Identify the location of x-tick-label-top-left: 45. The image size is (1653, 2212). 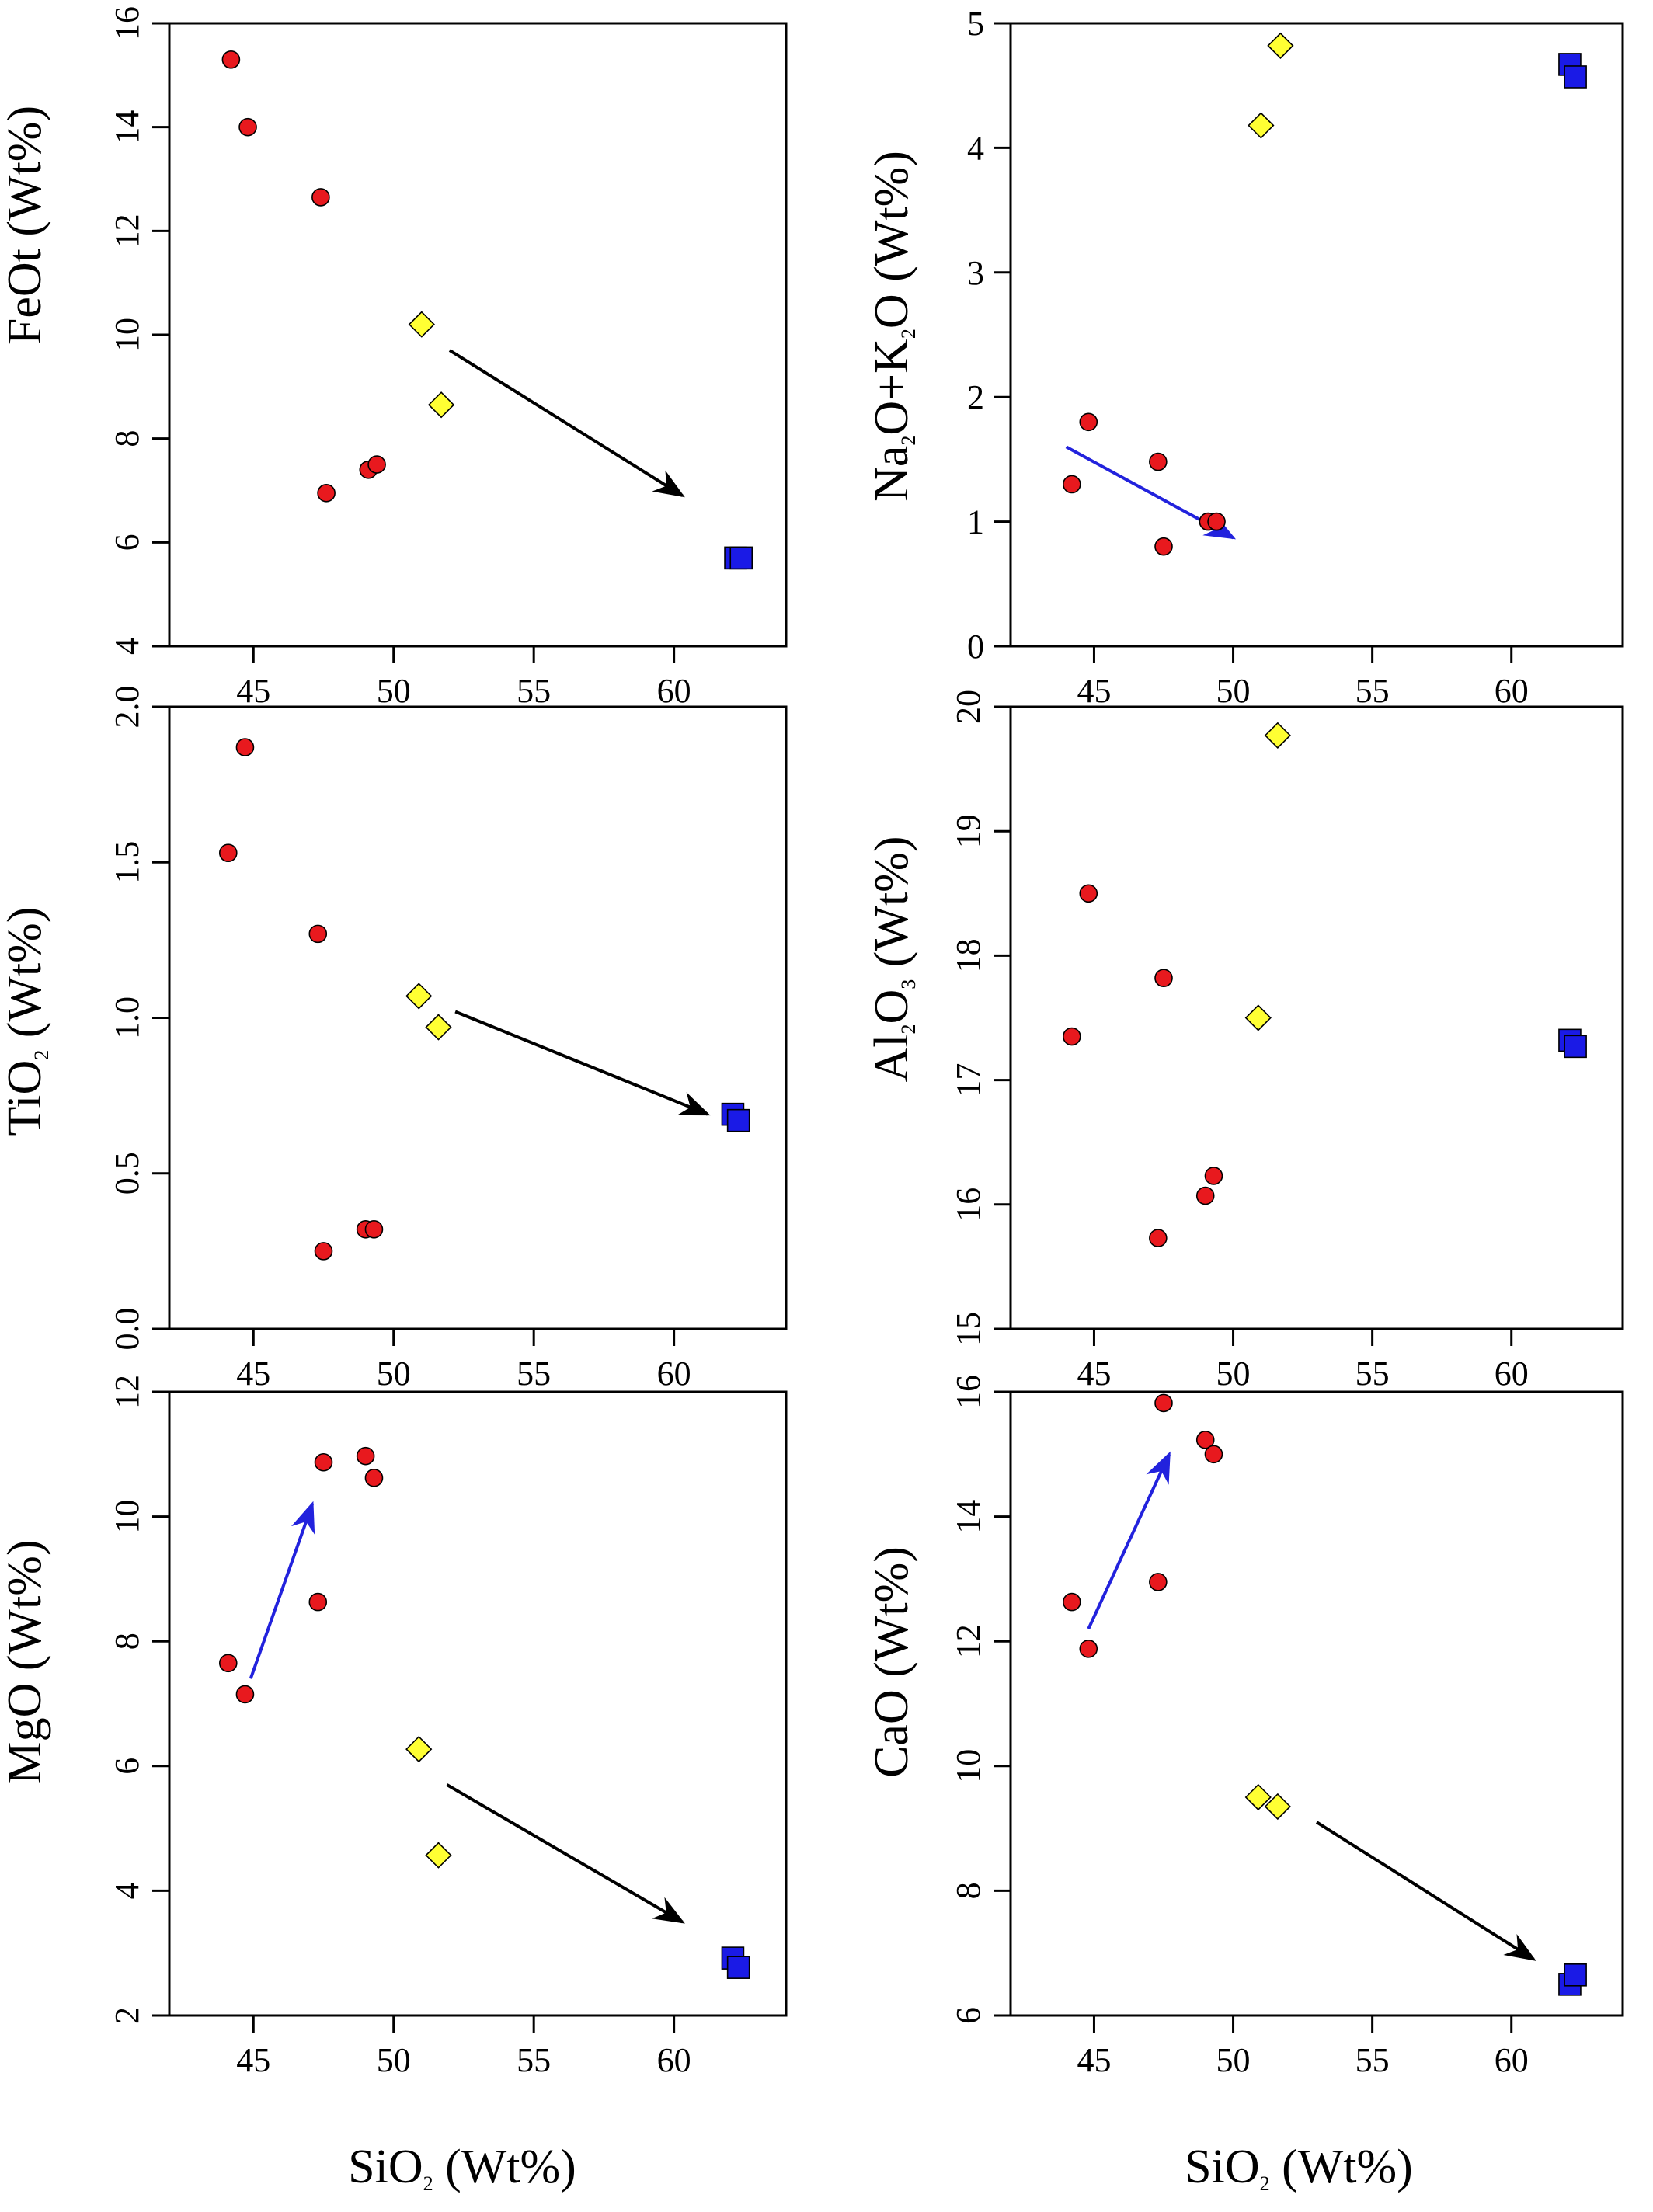
(253, 691).